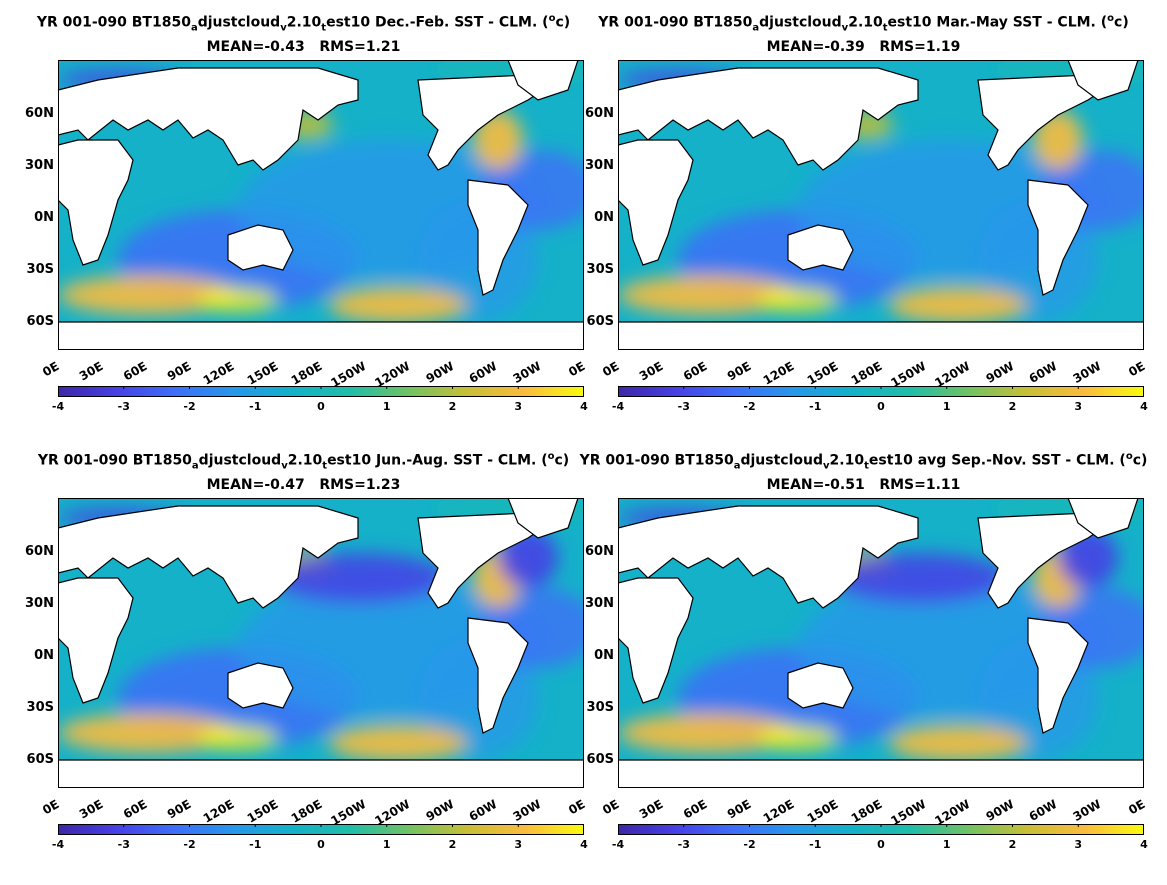 This screenshot has height=885, width=1167. What do you see at coordinates (997, 22) in the screenshot?
I see `title-fragment: est10 Mar.-May SST - CLM. (` at bounding box center [997, 22].